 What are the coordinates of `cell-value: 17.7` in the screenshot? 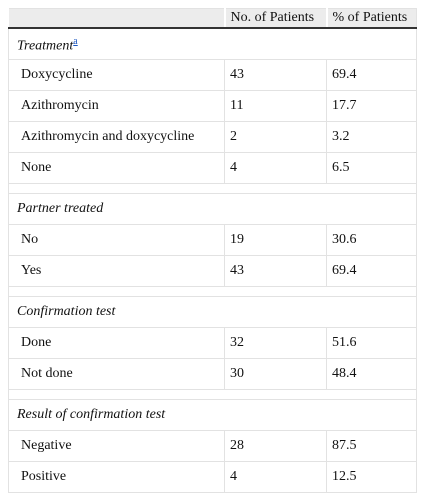 It's located at (371, 106).